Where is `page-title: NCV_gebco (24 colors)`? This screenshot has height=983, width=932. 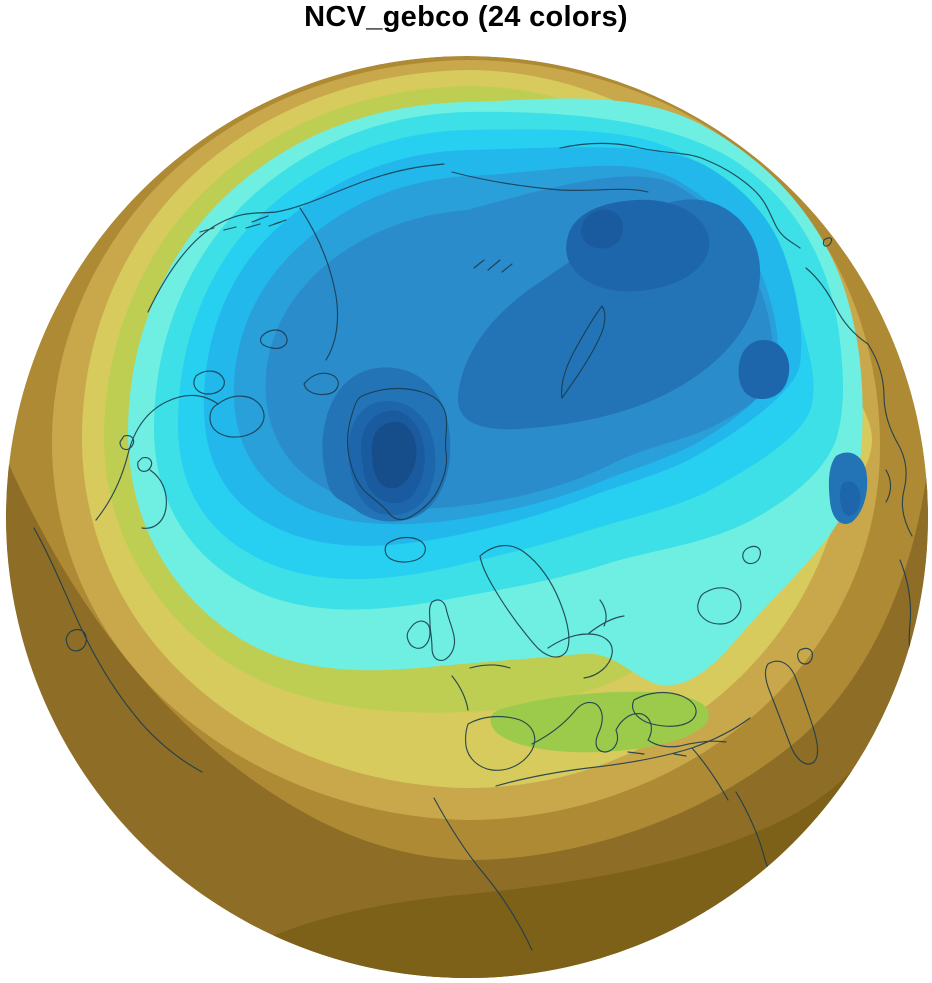
page-title: NCV_gebco (24 colors) is located at coordinates (466, 17).